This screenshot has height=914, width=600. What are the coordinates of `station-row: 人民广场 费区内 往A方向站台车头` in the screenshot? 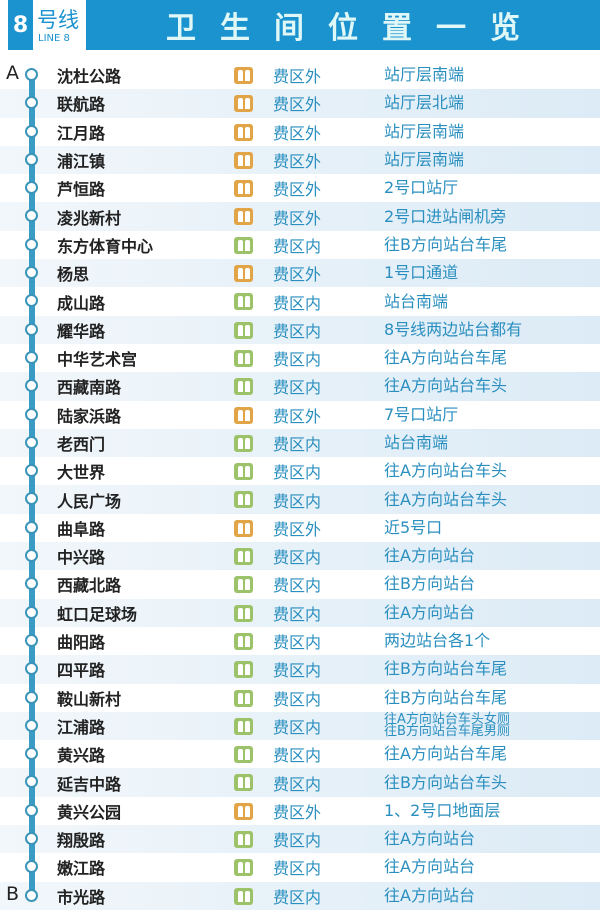 It's located at (300, 499).